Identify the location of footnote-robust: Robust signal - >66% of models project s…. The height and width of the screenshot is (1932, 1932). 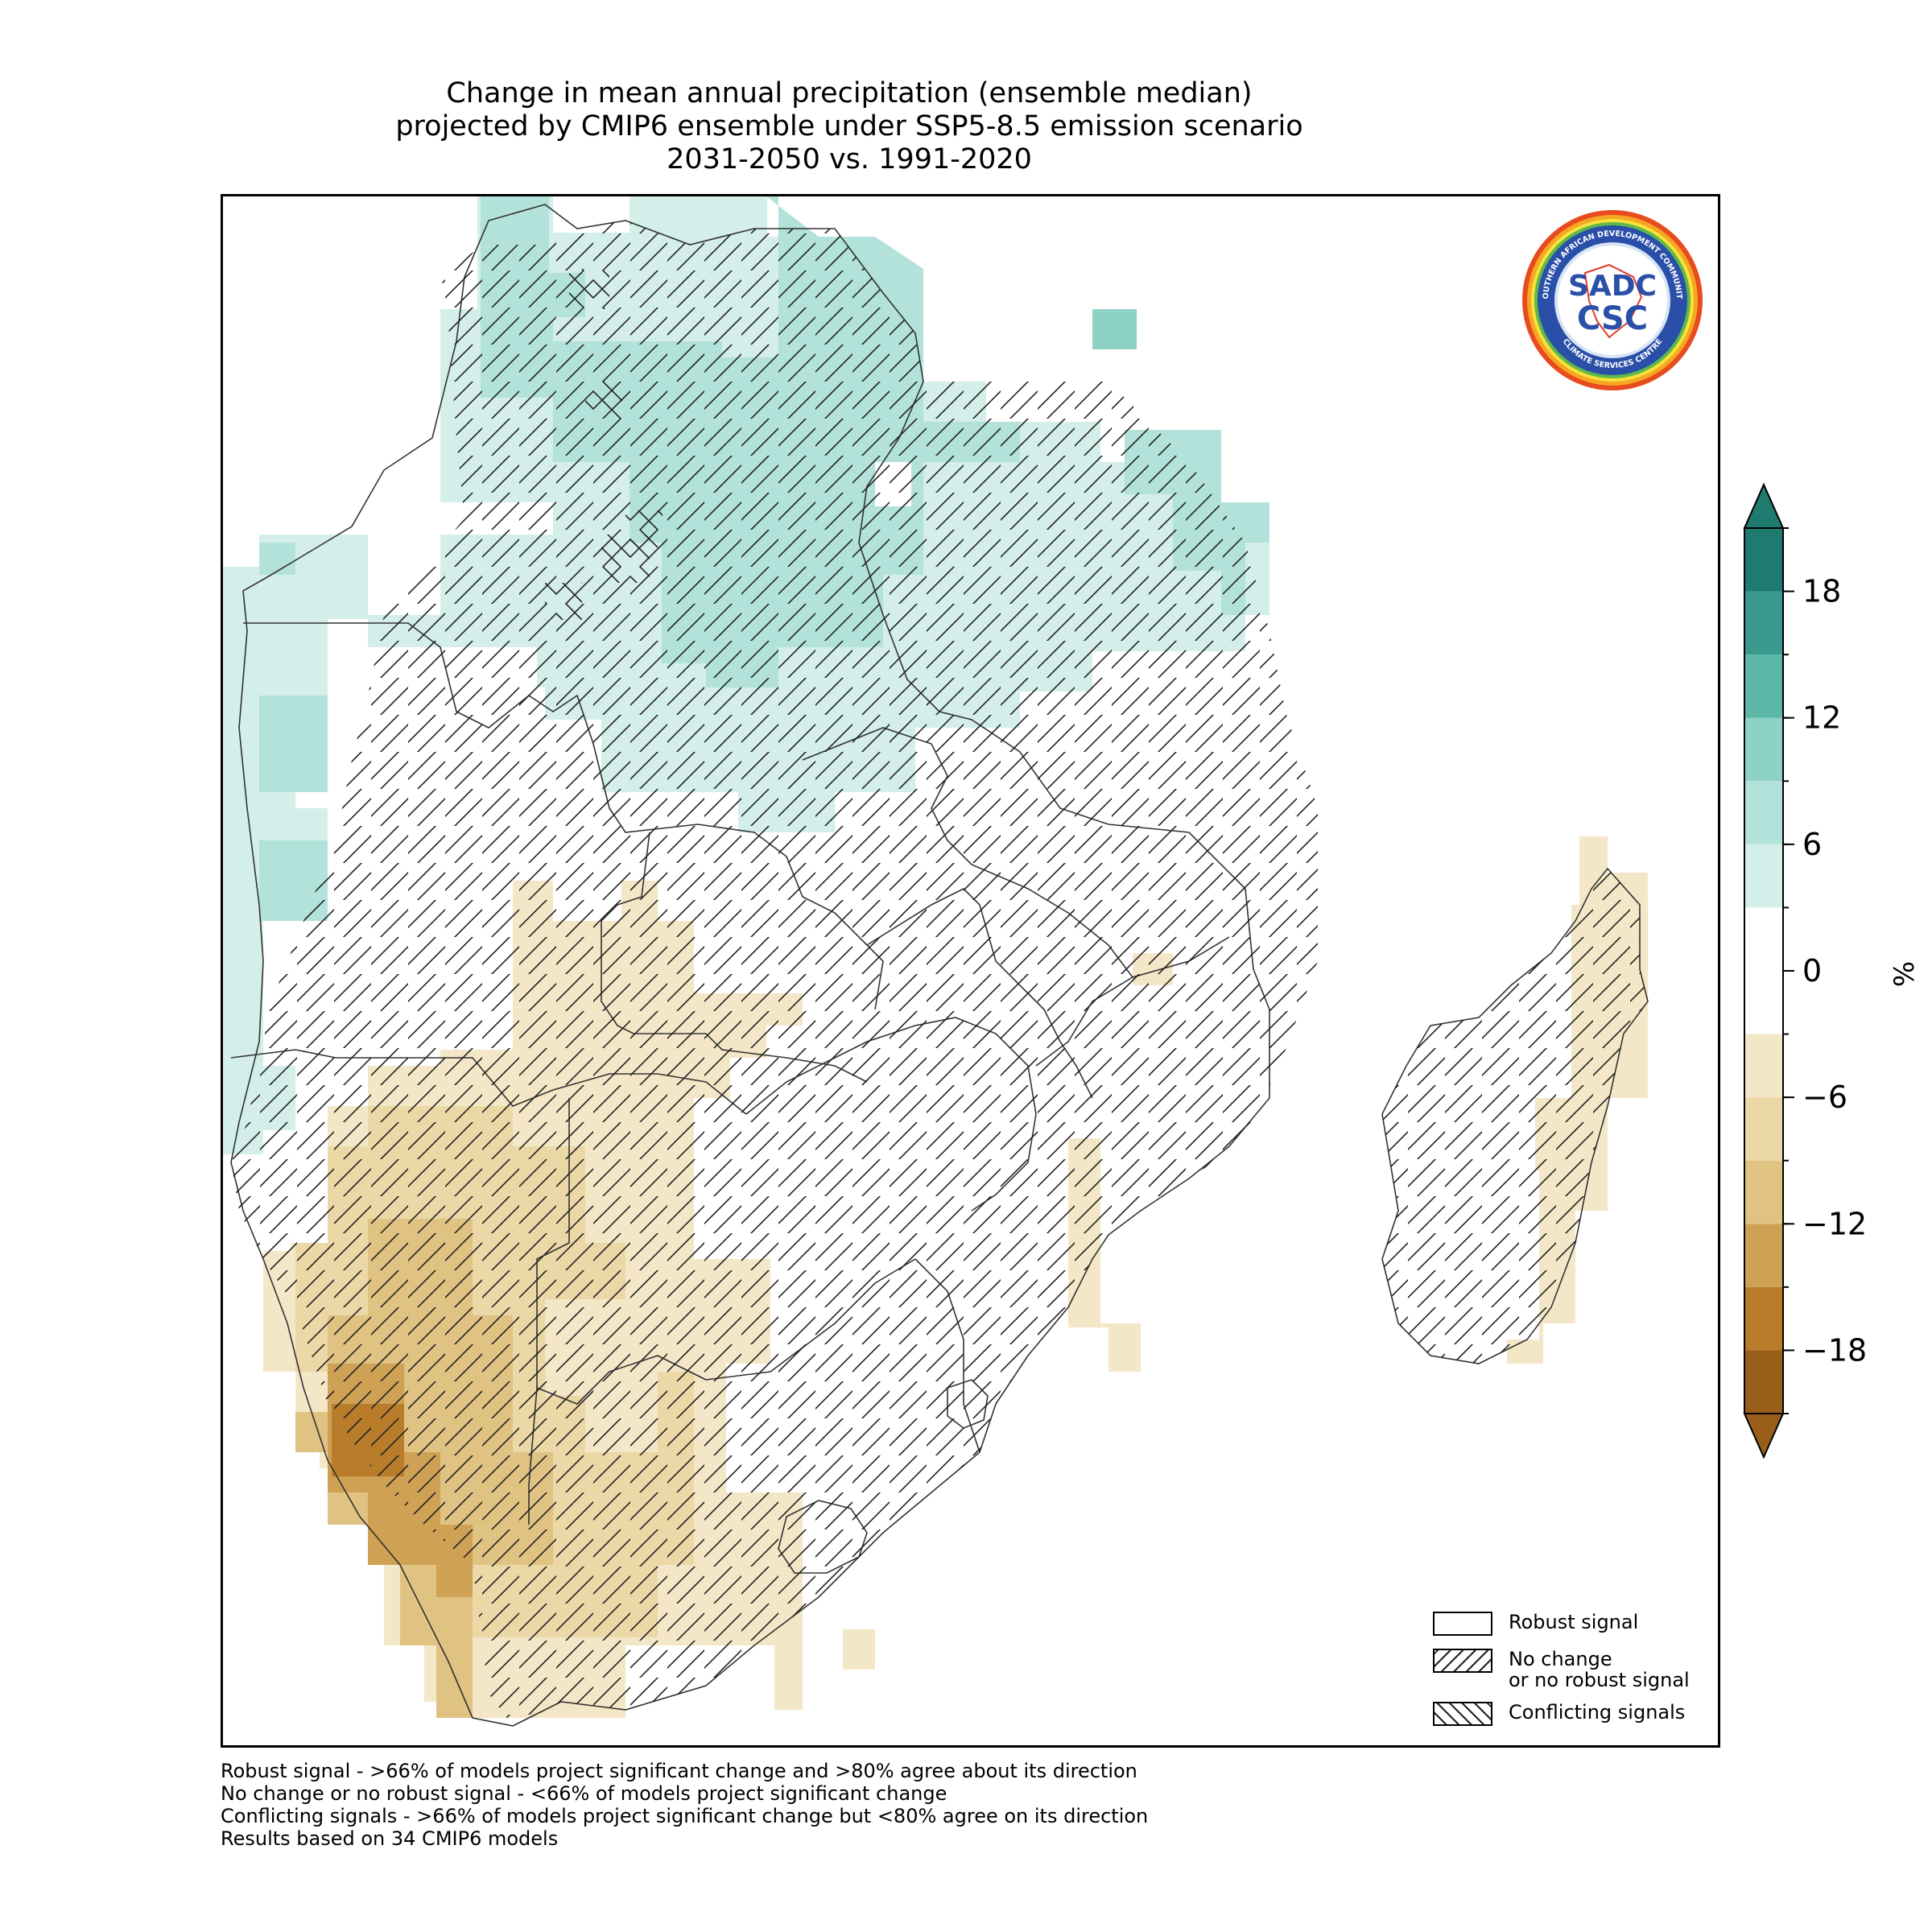
(679, 1771).